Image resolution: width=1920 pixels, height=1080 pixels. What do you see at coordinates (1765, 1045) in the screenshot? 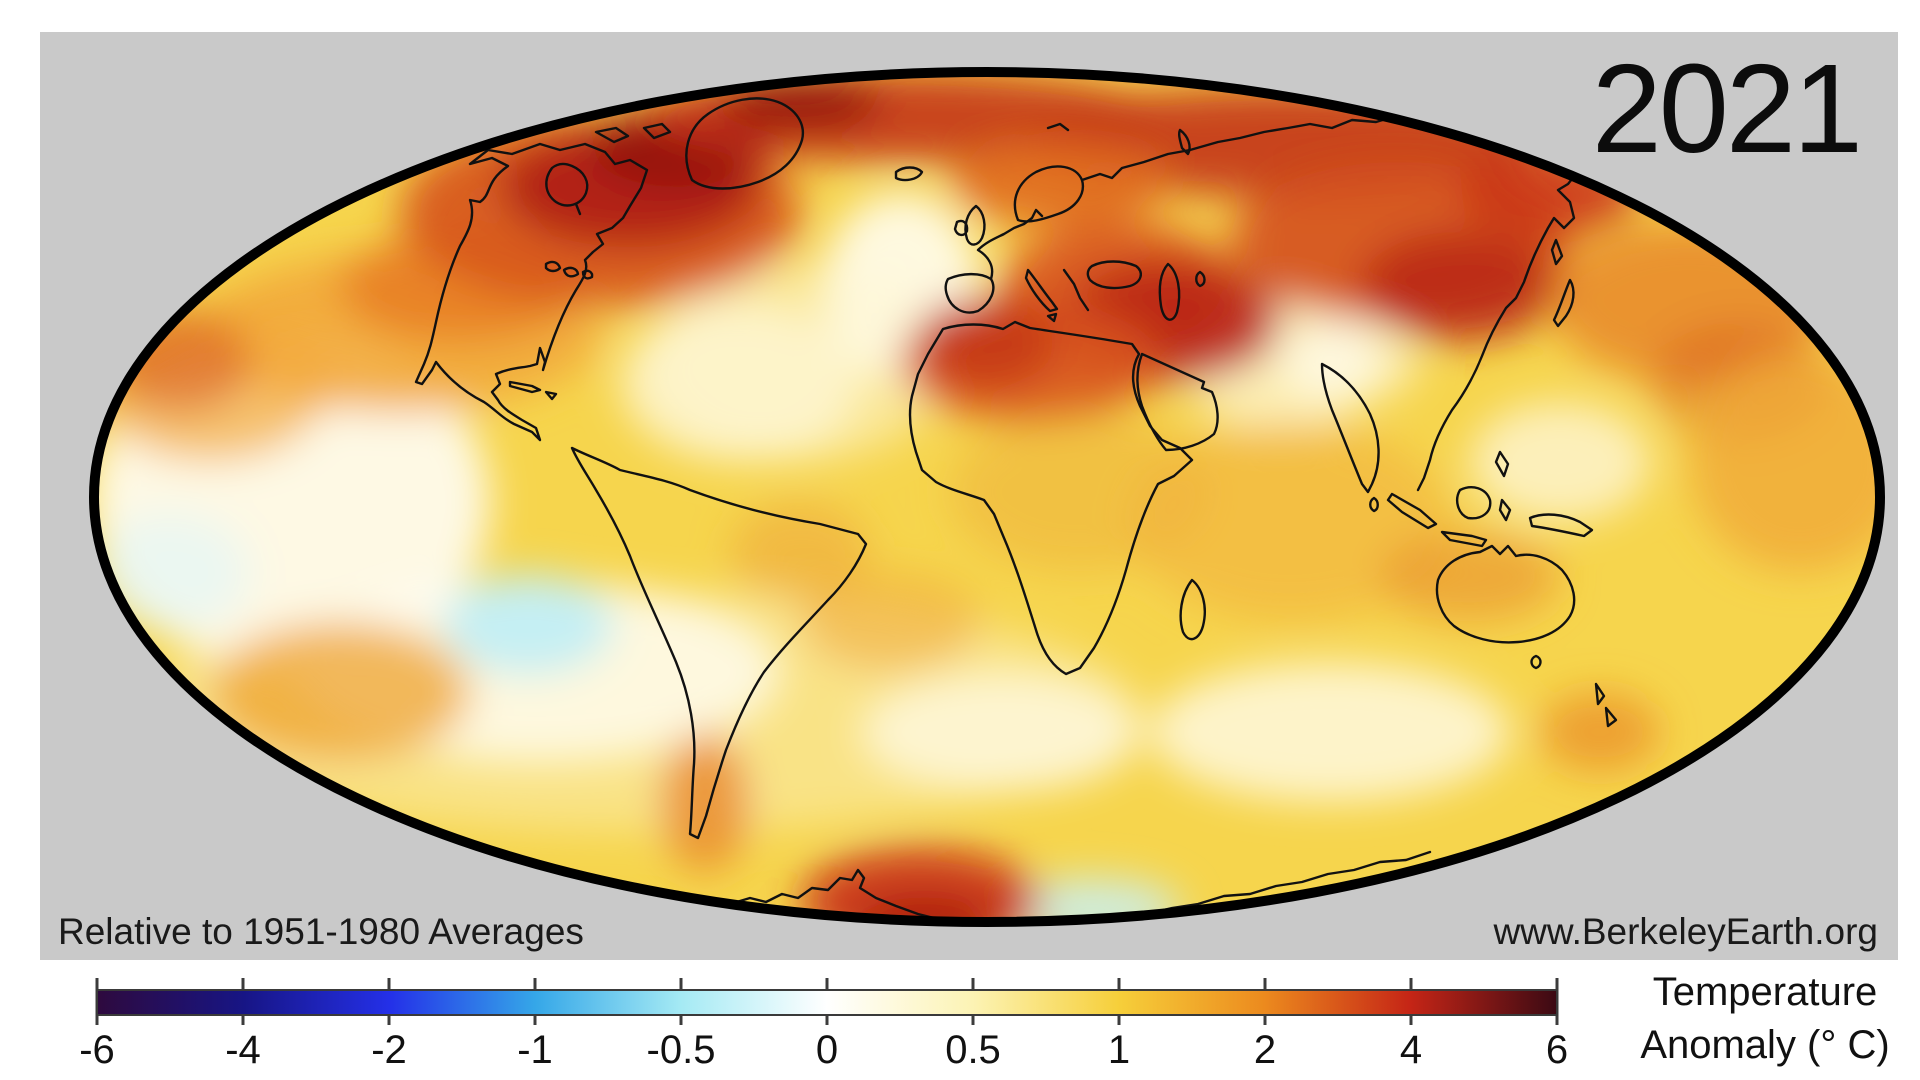
I see `colorbar-title-line2: Anomaly (° C)` at bounding box center [1765, 1045].